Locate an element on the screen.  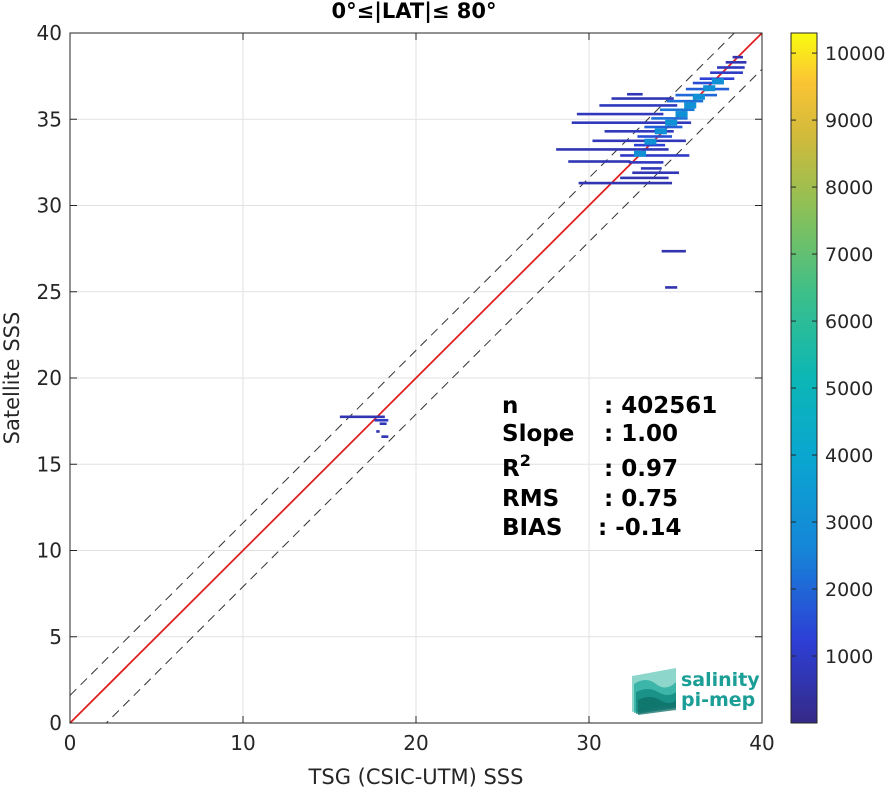
y-tick-label: 25 is located at coordinates (49, 292).